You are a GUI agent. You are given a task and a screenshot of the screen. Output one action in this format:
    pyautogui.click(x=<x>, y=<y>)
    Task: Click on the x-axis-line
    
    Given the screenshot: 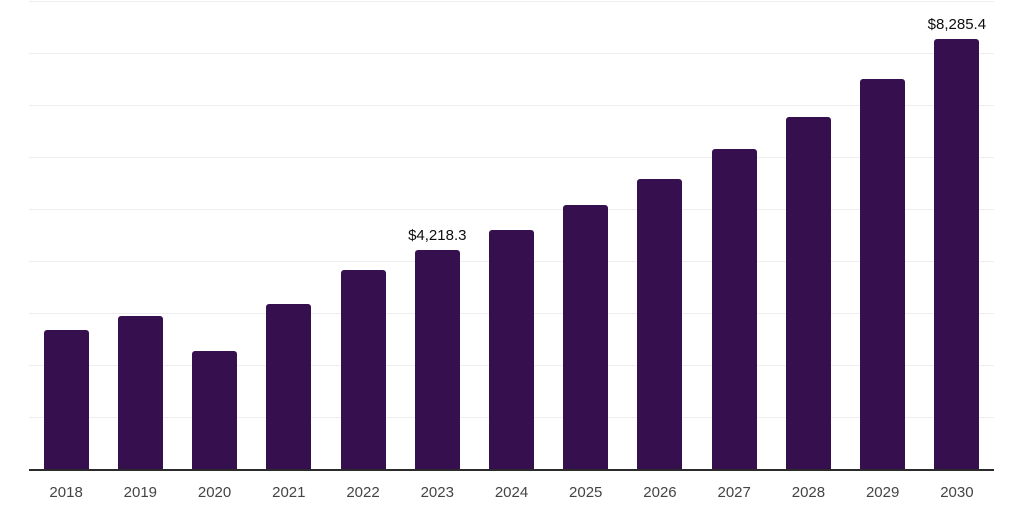 What is the action you would take?
    pyautogui.click(x=511, y=470)
    